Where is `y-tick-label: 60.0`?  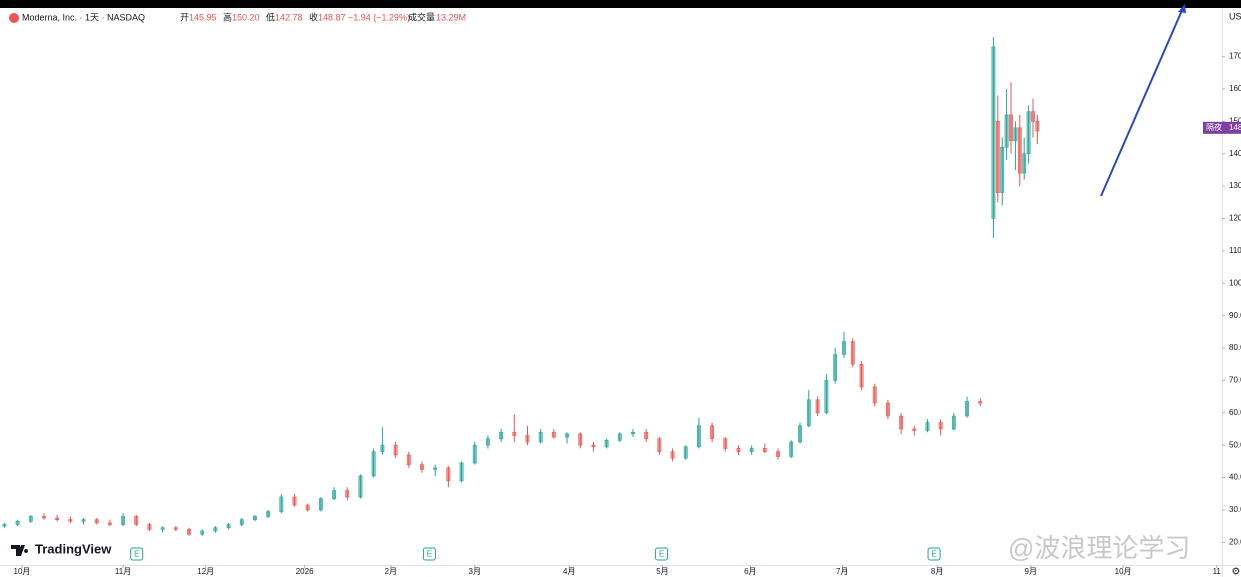 y-tick-label: 60.0 is located at coordinates (1235, 412).